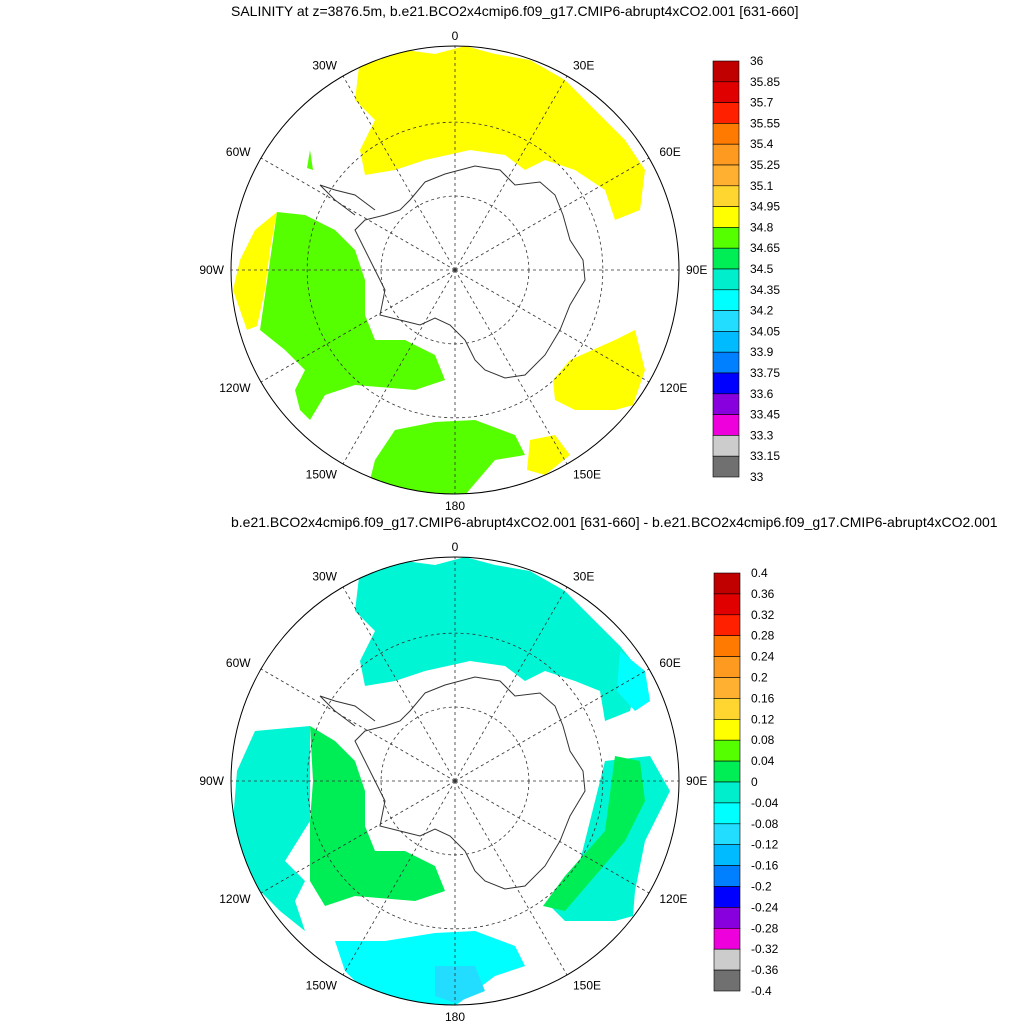 This screenshot has width=1024, height=1024. What do you see at coordinates (754, 782) in the screenshot?
I see `colorbar-label: 0` at bounding box center [754, 782].